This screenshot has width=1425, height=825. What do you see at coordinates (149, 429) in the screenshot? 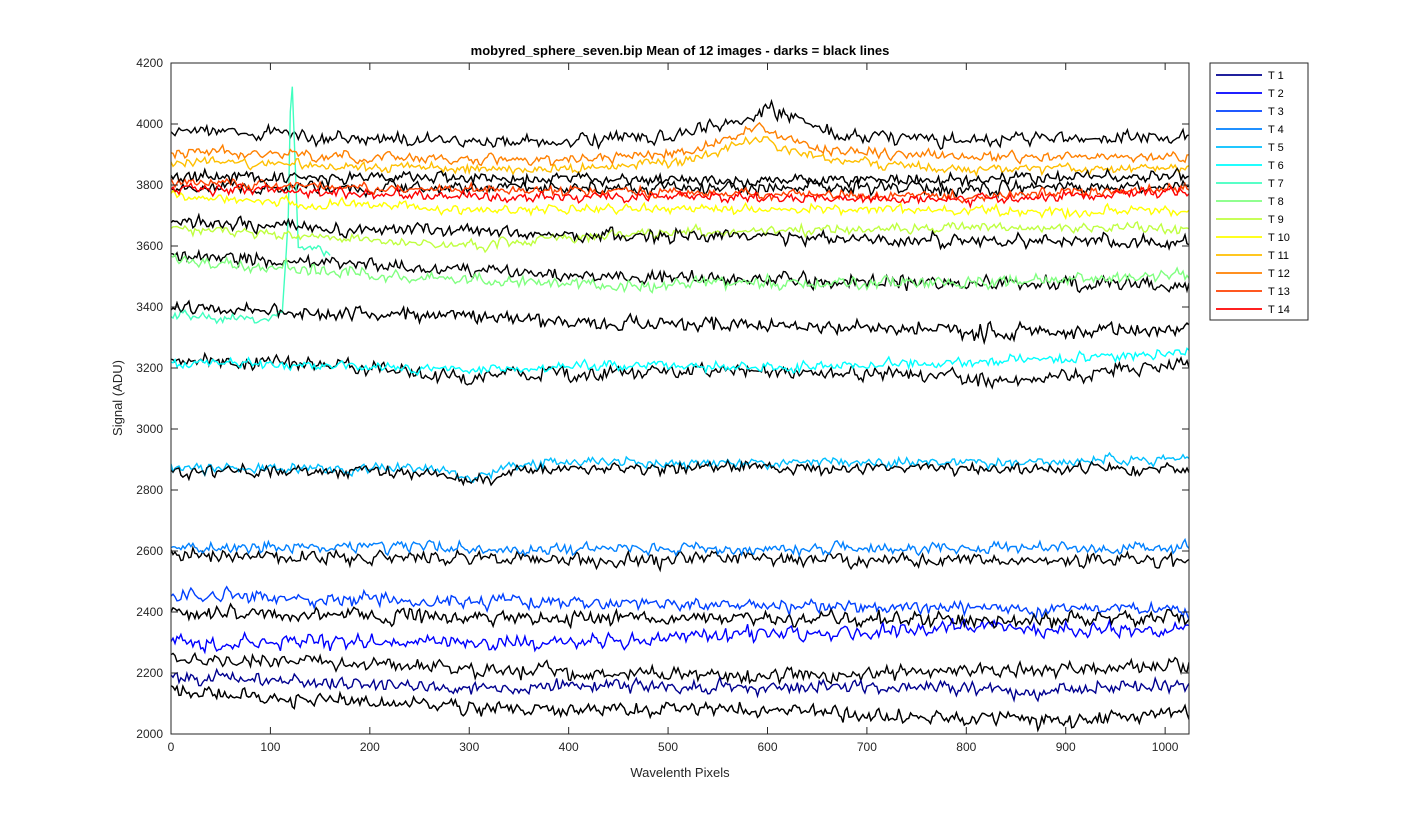
I see `y-tick-label: 3000` at bounding box center [149, 429].